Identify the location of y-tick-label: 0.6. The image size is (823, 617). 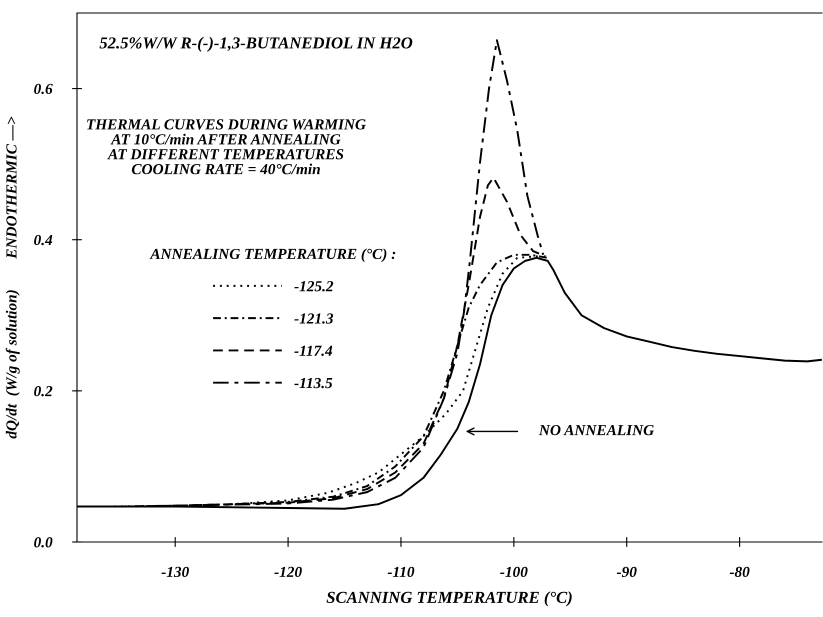
(43, 89).